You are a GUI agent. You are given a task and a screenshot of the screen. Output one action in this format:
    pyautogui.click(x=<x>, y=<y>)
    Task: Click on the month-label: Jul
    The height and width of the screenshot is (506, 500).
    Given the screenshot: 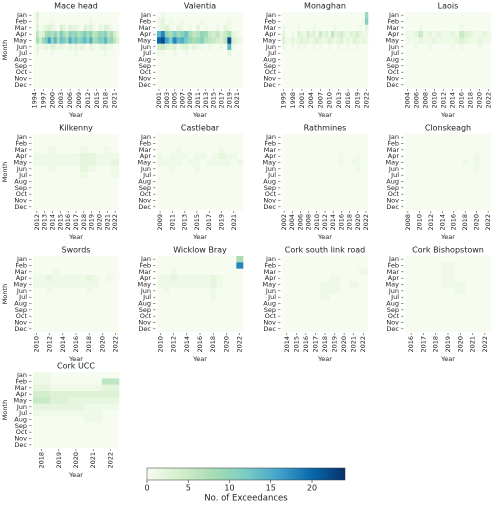 What is the action you would take?
    pyautogui.click(x=271, y=175)
    